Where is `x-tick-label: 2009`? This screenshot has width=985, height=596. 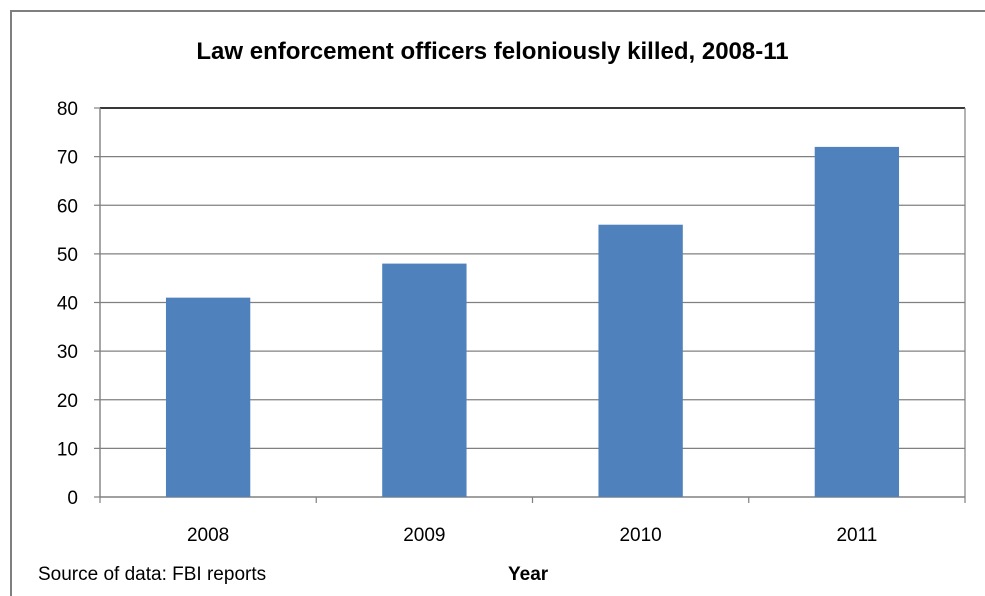
x-tick-label: 2009 is located at coordinates (424, 535).